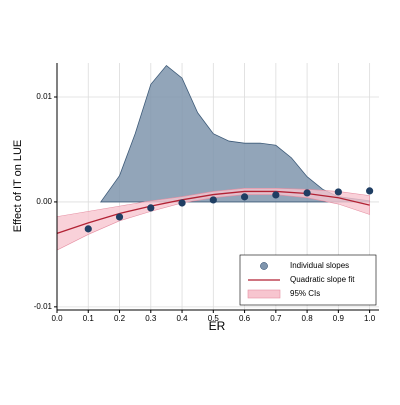 This screenshot has width=400, height=405. What do you see at coordinates (370, 318) in the screenshot?
I see `x-tick-label: 1.0` at bounding box center [370, 318].